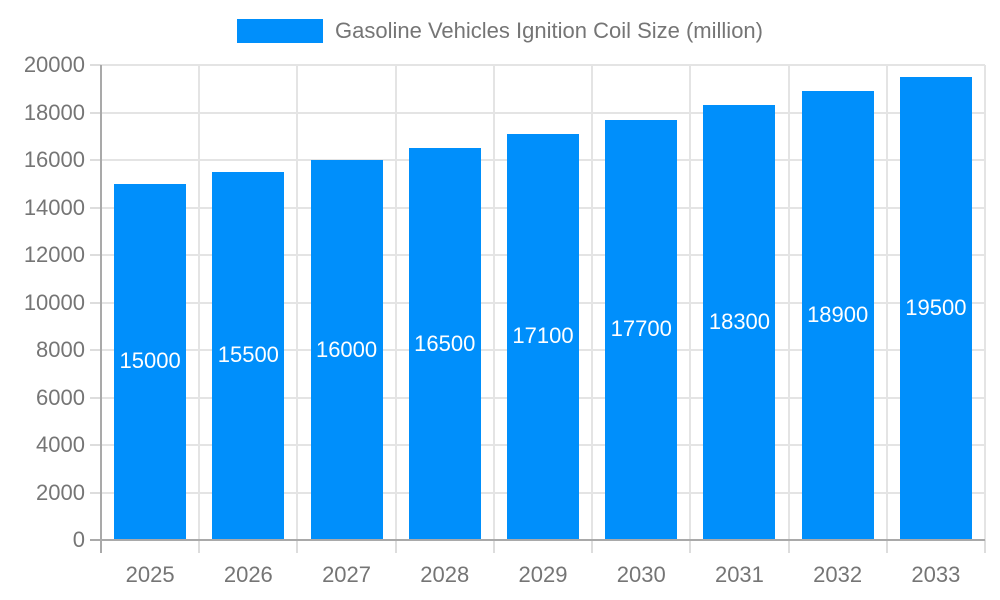  Describe the element at coordinates (445, 574) in the screenshot. I see `x-axis-label-2028: 2028` at that location.